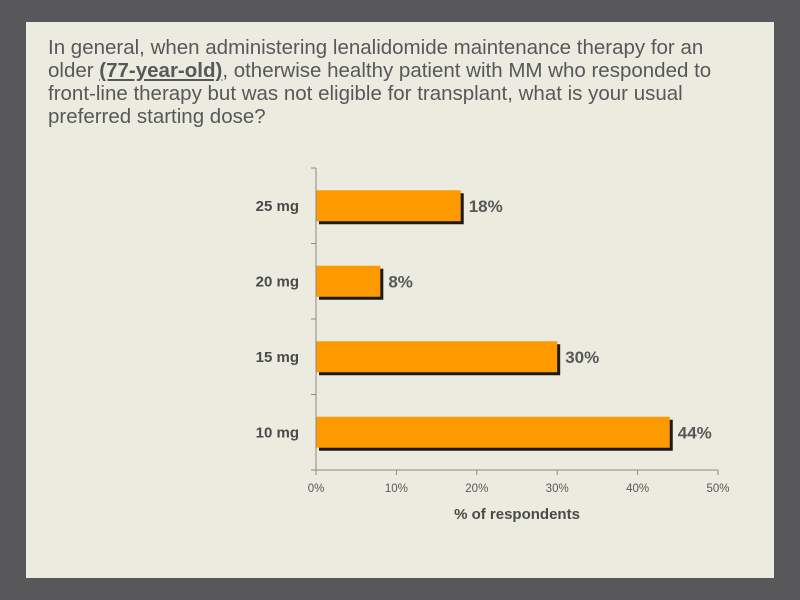 The image size is (800, 600). What do you see at coordinates (637, 489) in the screenshot?
I see `x-tick-label: 40%` at bounding box center [637, 489].